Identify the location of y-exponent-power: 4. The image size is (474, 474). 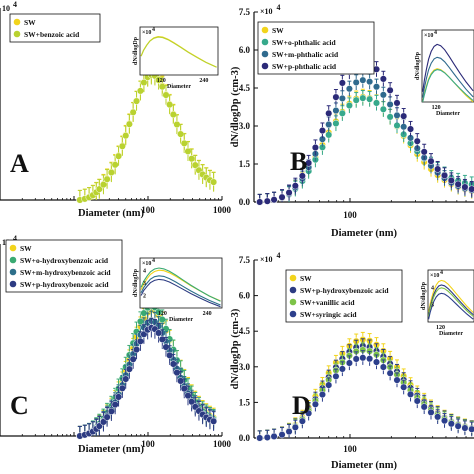
(15, 238).